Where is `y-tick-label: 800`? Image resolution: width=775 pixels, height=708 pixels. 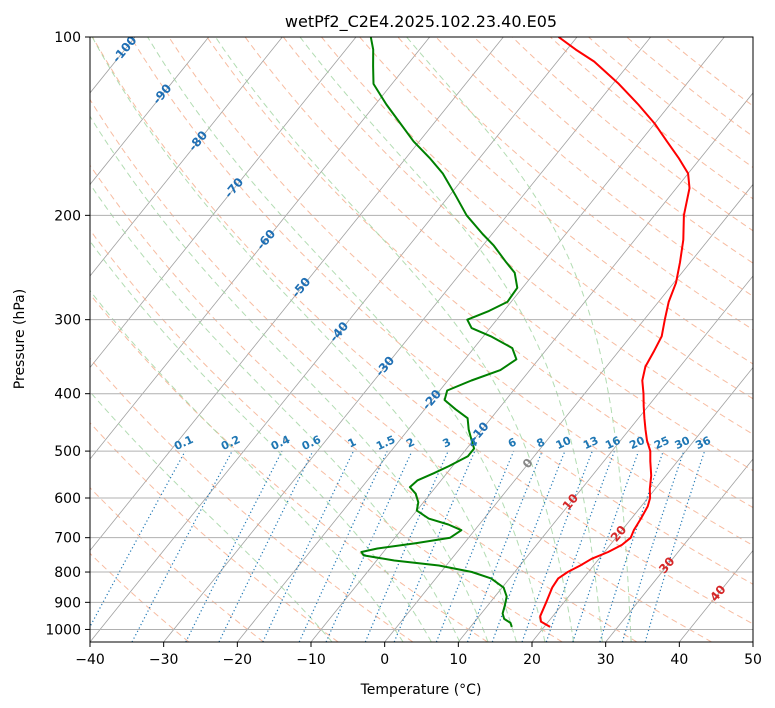 y-tick-label: 800 is located at coordinates (67, 573).